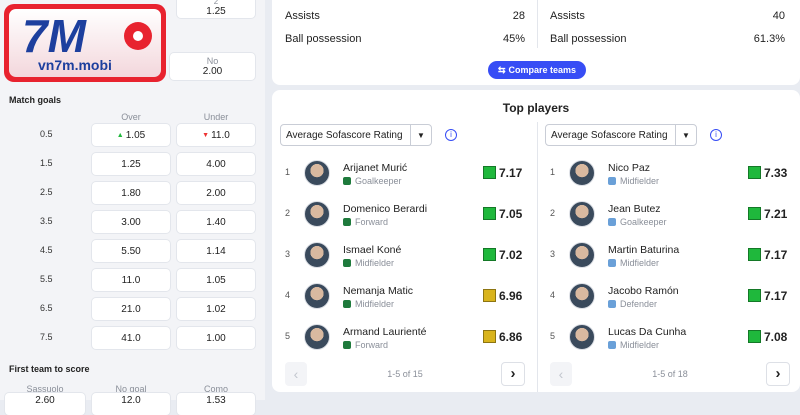  I want to click on player-name: Arijanet Murić, so click(375, 168).